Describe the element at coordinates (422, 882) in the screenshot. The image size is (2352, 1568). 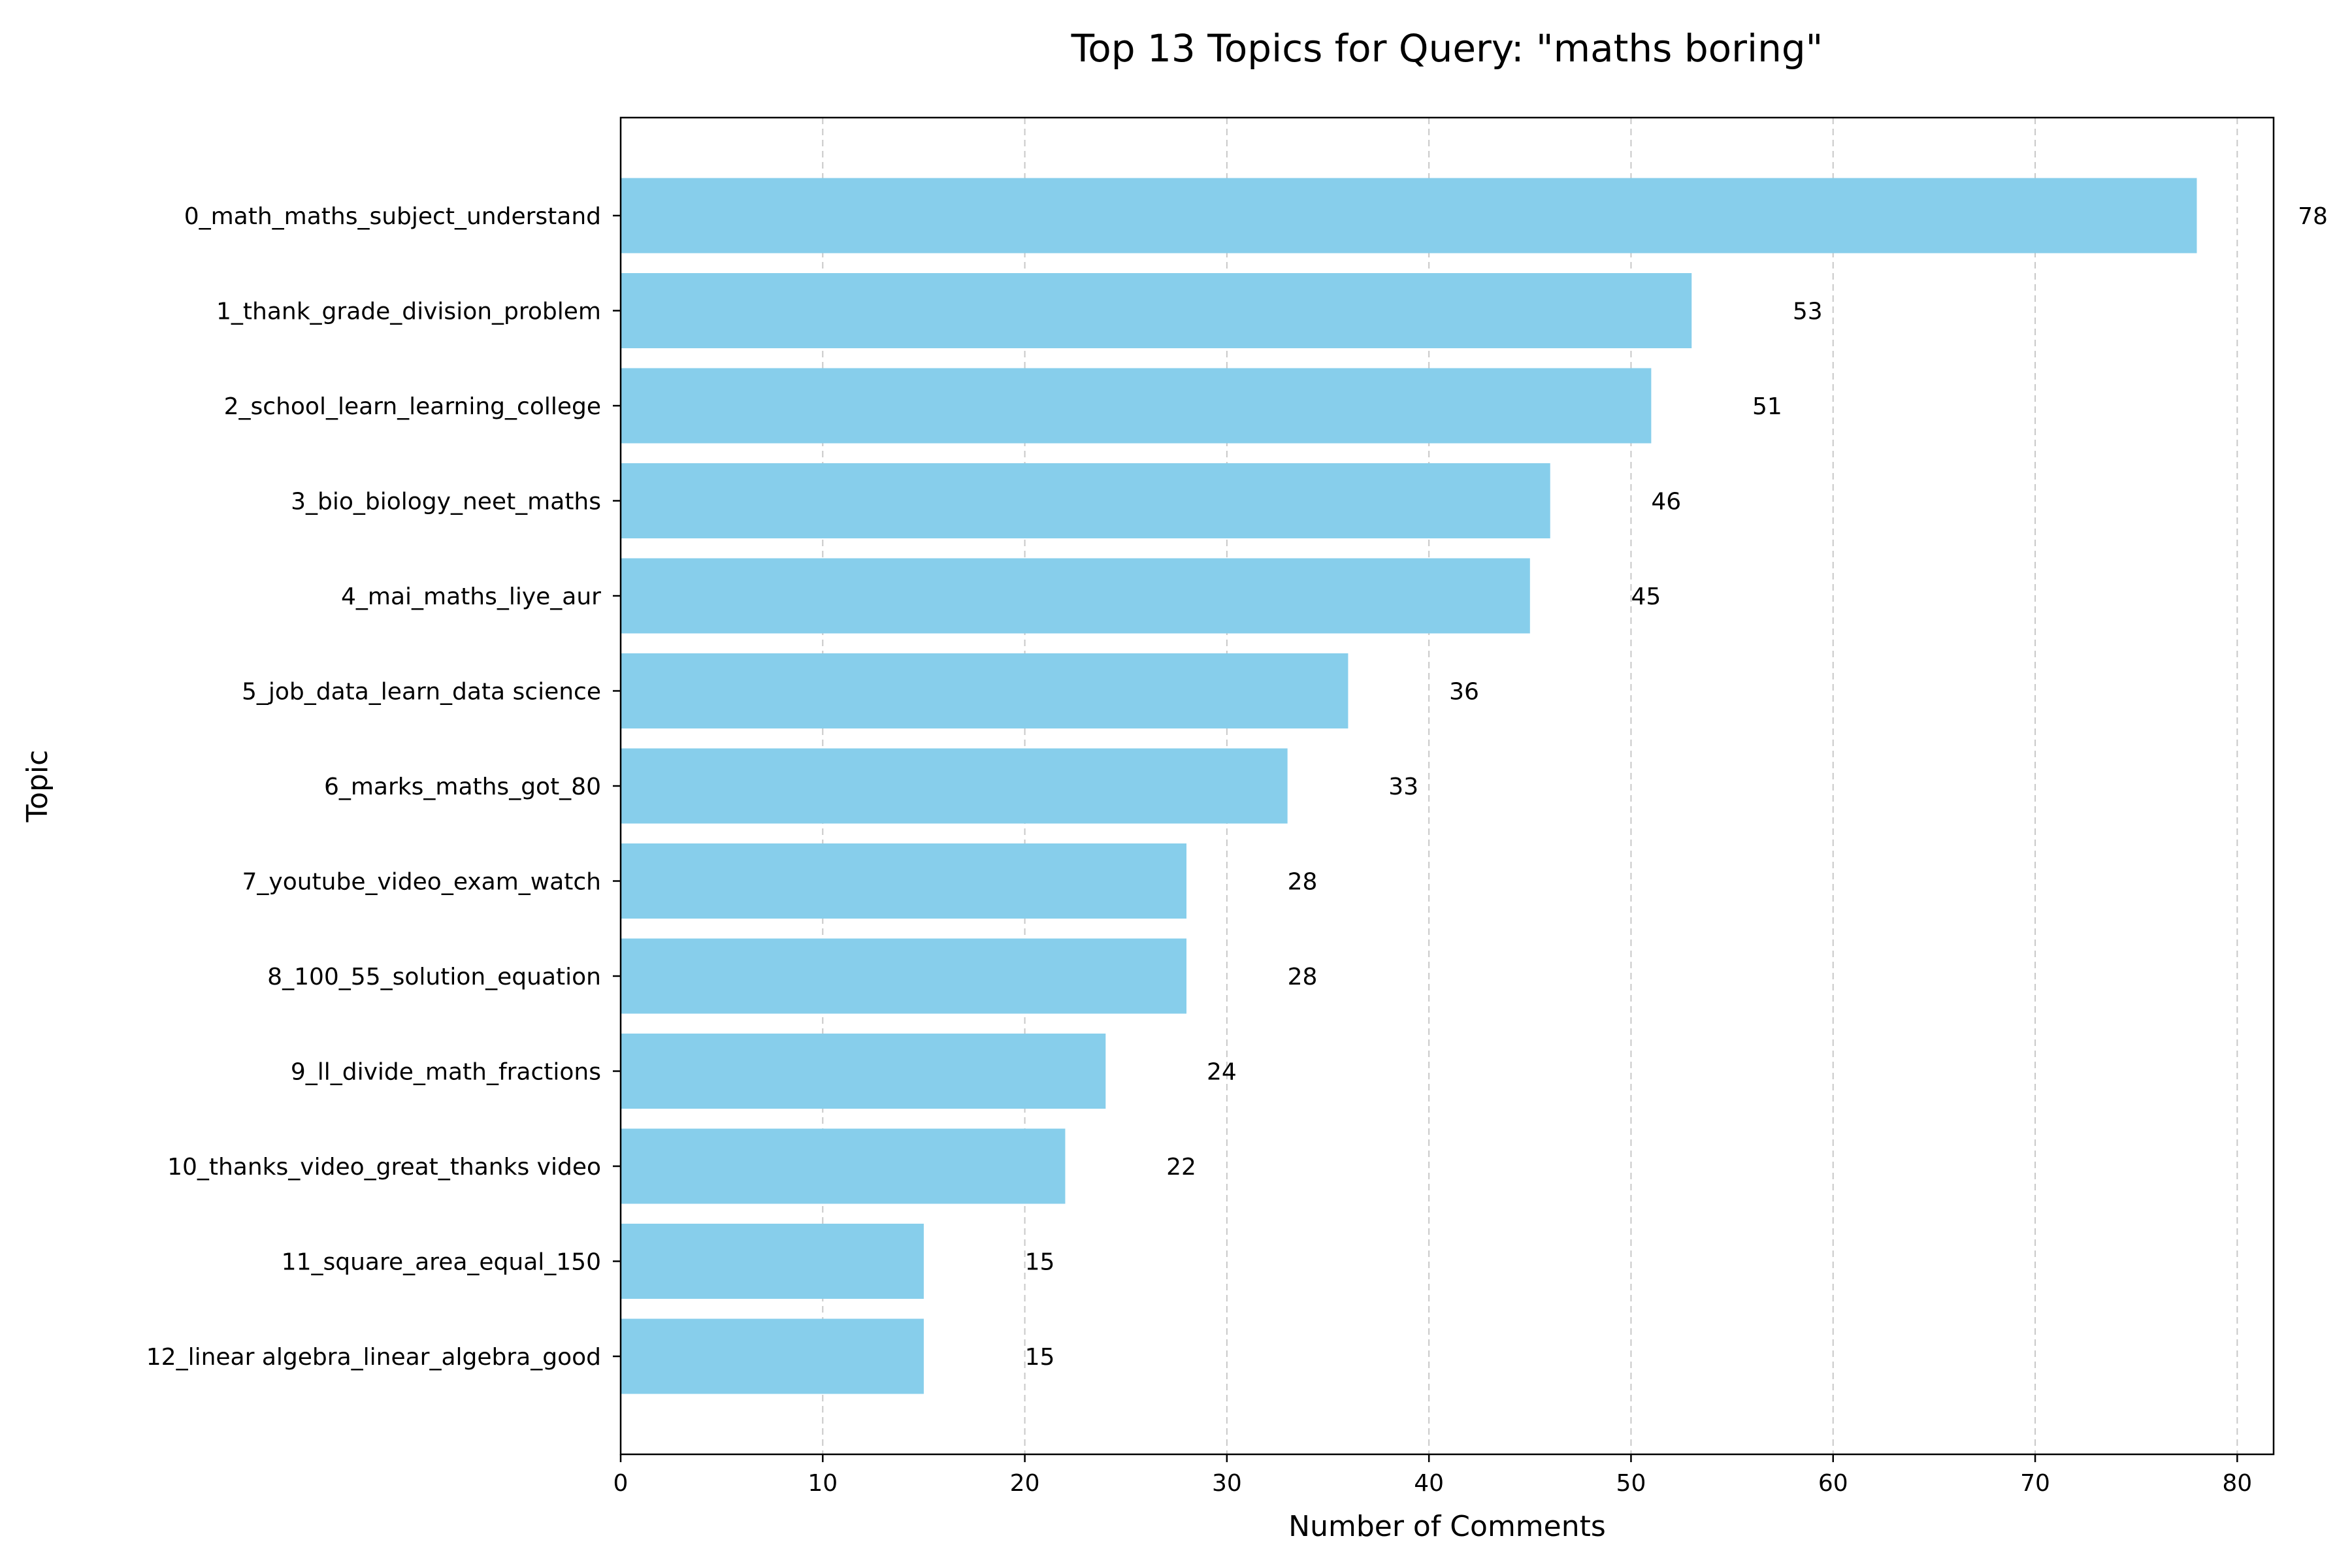
I see `y-tick-label: 7_youtube_video_exam_watch` at that location.